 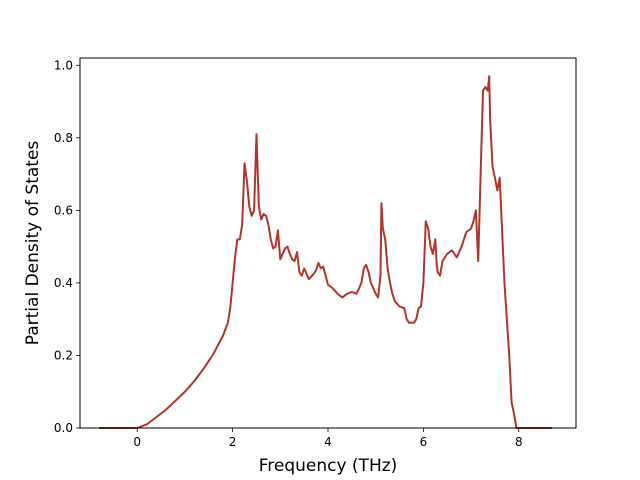 What do you see at coordinates (33, 243) in the screenshot?
I see `y-axis-label: Partial Density of States` at bounding box center [33, 243].